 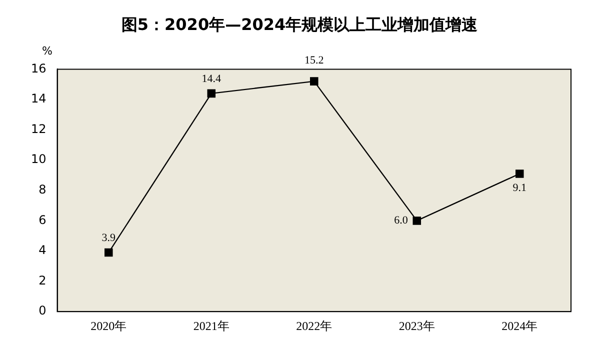 What do you see at coordinates (314, 60) in the screenshot?
I see `data-label: 15.2` at bounding box center [314, 60].